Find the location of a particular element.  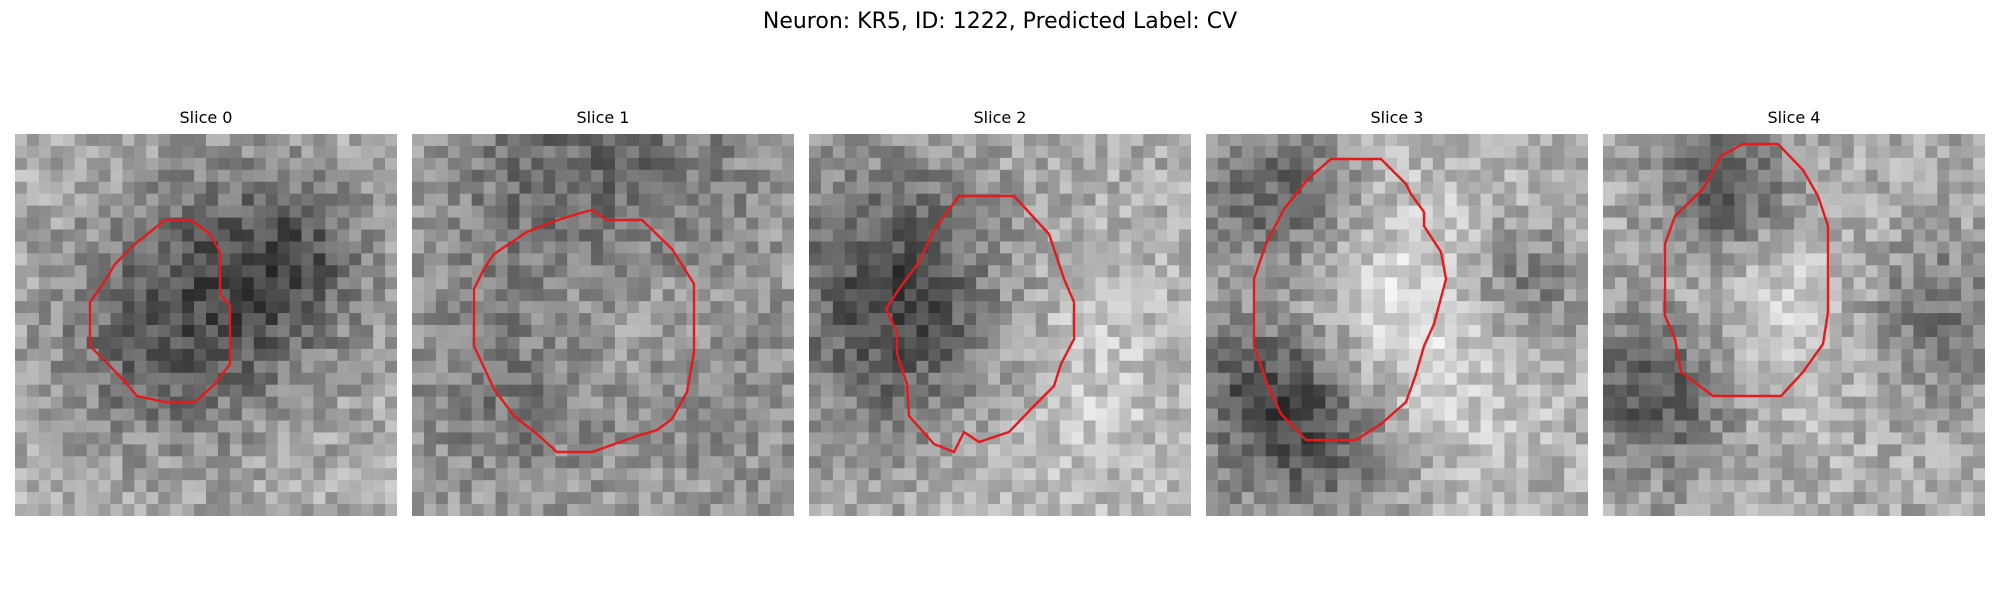

slice-panel-3: Slice 3 is located at coordinates (1397, 314).